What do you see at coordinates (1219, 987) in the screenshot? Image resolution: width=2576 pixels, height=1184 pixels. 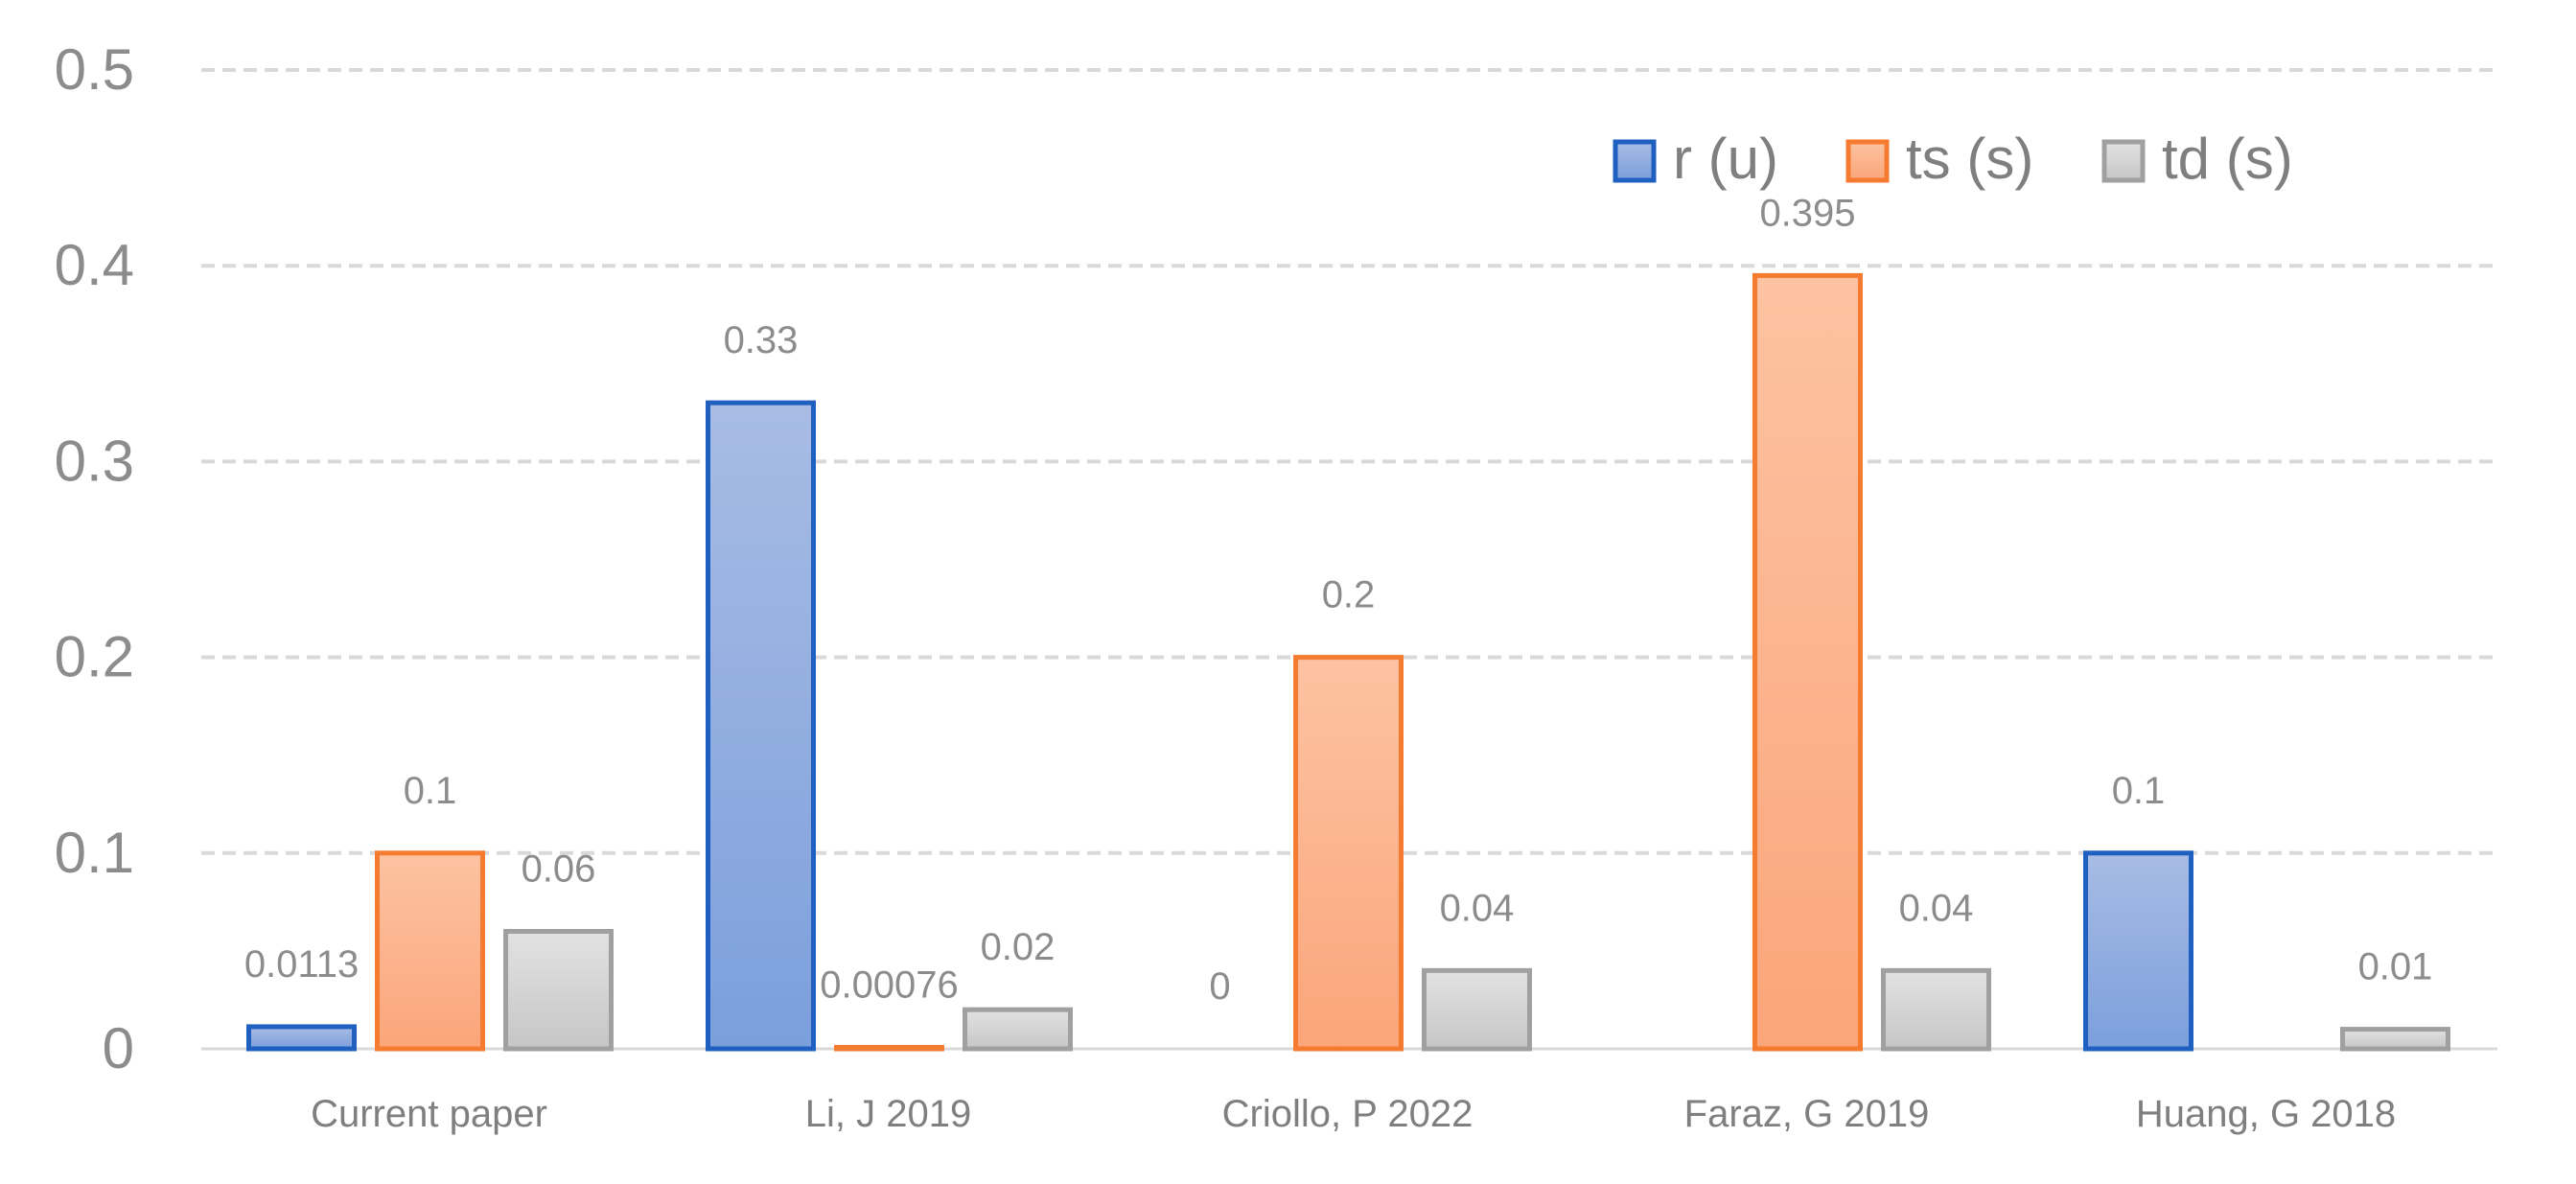 I see `data-label: 0` at bounding box center [1219, 987].